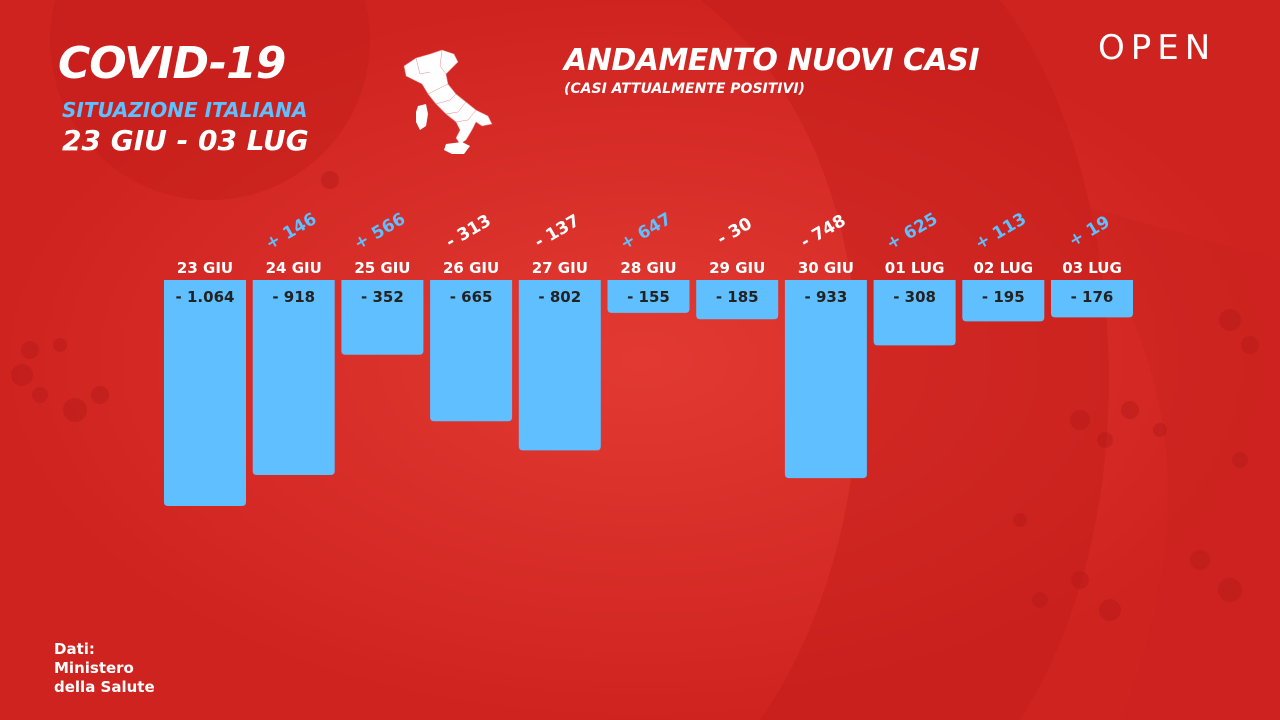 The height and width of the screenshot is (720, 1280). What do you see at coordinates (684, 89) in the screenshot?
I see `chart-subtitle: (CASI ATTUALMENTE POSITIVI)` at bounding box center [684, 89].